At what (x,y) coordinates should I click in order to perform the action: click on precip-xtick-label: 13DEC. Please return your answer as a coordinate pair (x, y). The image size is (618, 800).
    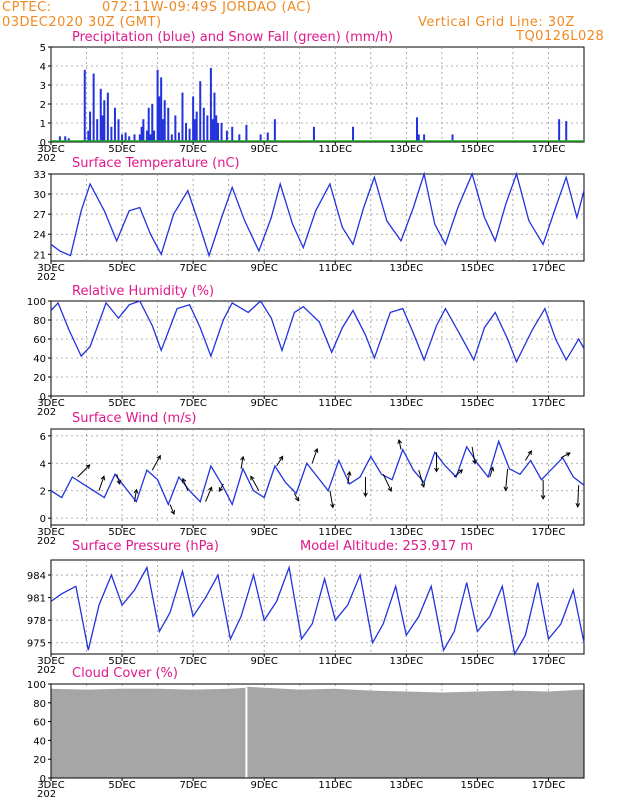
    Looking at the image, I should click on (406, 149).